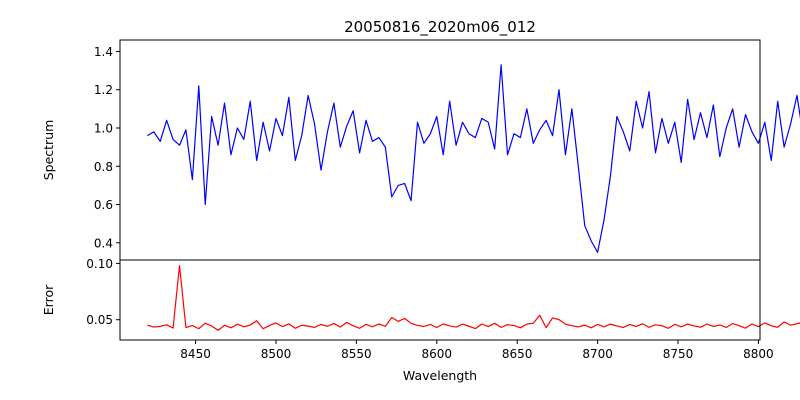  Describe the element at coordinates (440, 375) in the screenshot. I see `x-axis-label: Wavelength` at that location.